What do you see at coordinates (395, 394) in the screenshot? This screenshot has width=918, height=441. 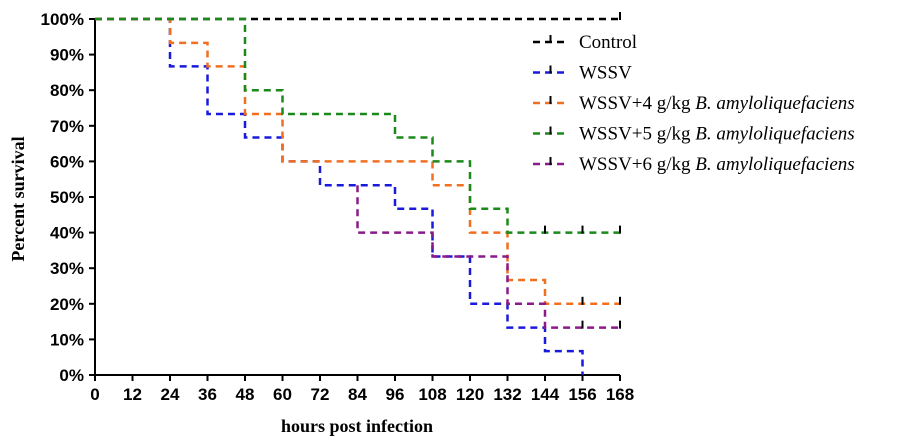 I see `x-tick-label: 96` at bounding box center [395, 394].